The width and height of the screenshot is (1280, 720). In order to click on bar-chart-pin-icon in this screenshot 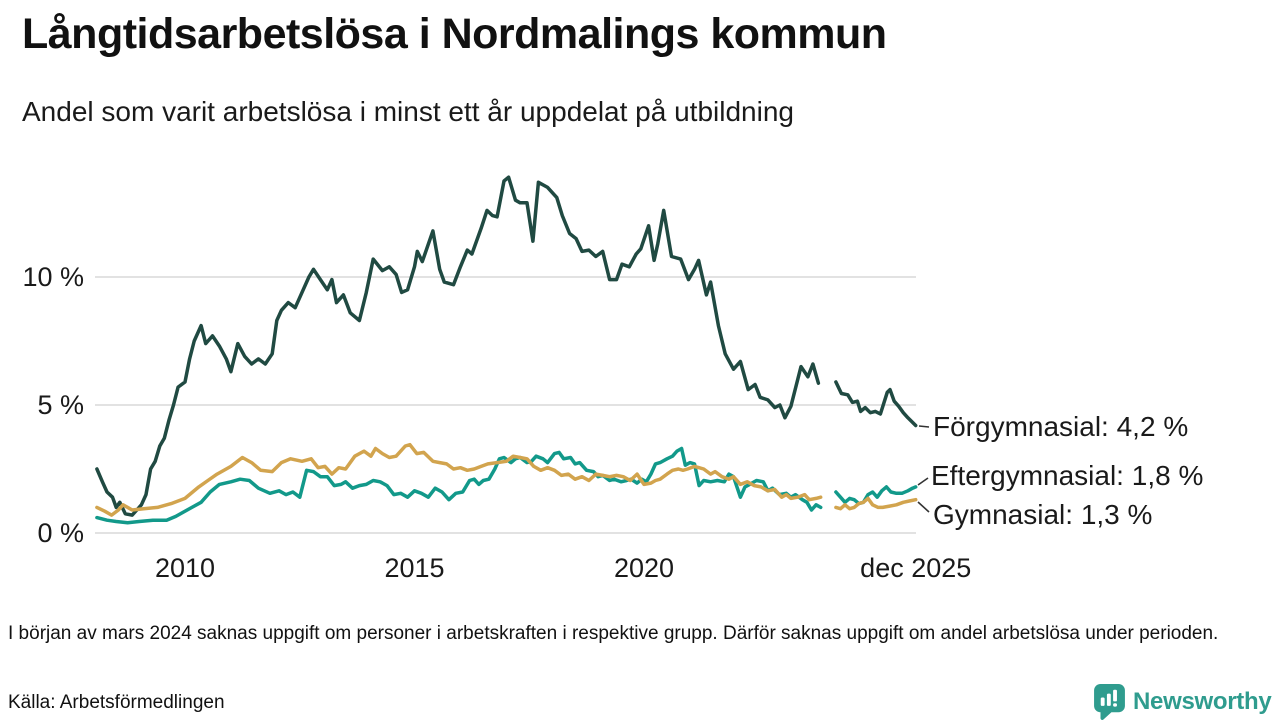, I will do `click(1109, 702)`.